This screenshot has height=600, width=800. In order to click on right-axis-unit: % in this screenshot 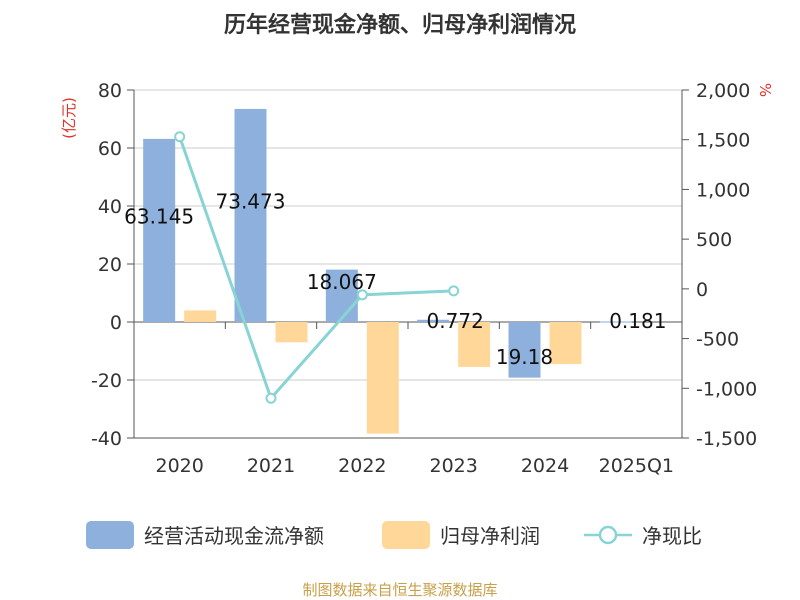, I will do `click(765, 90)`.